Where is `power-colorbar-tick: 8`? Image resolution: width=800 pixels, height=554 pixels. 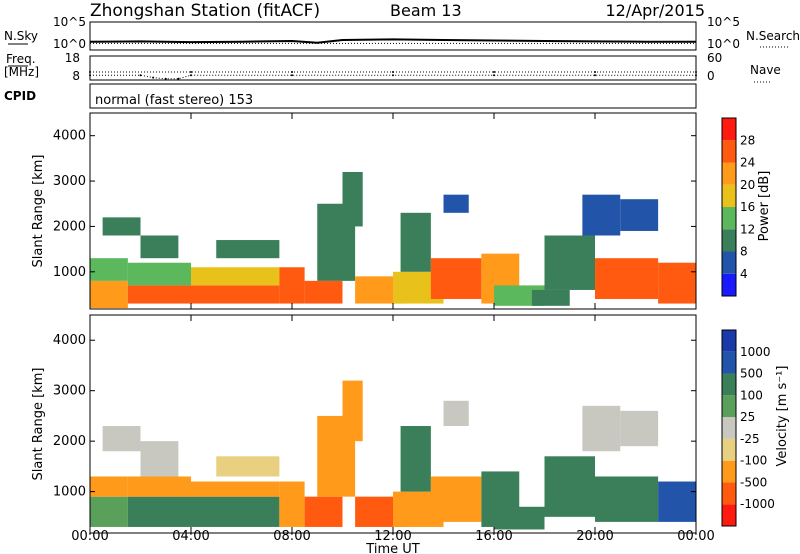 power-colorbar-tick: 8 is located at coordinates (744, 252).